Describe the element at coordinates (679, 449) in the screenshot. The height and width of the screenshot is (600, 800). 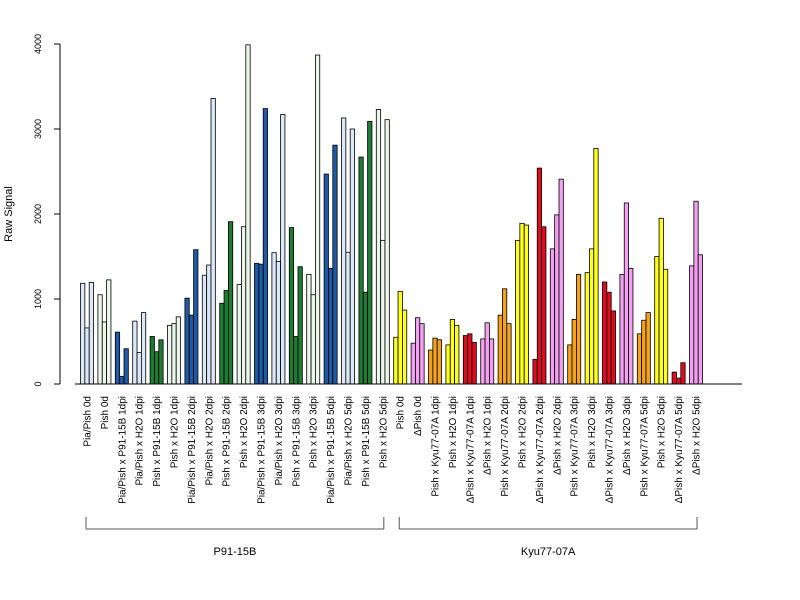
I see `x-tick-label: ΔPish x Kyu77-07A 5dpi` at that location.